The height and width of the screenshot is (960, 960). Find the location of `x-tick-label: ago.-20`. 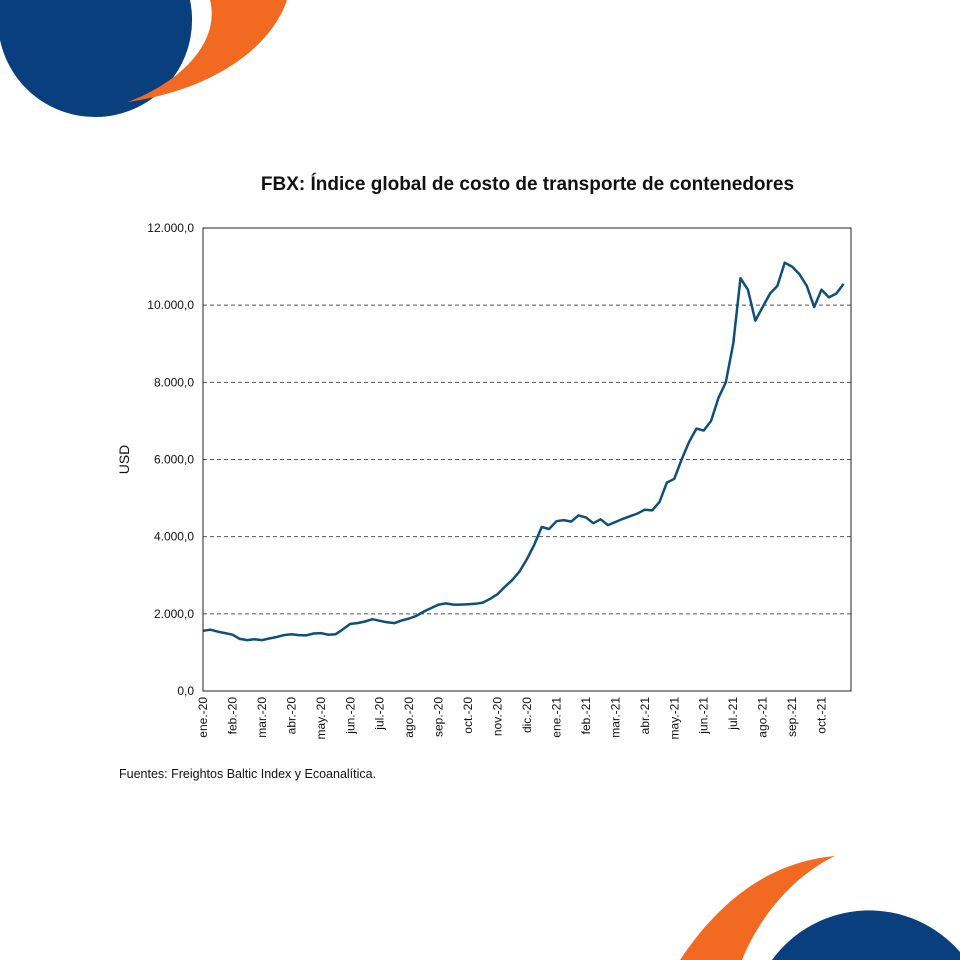

x-tick-label: ago.-20 is located at coordinates (409, 717).